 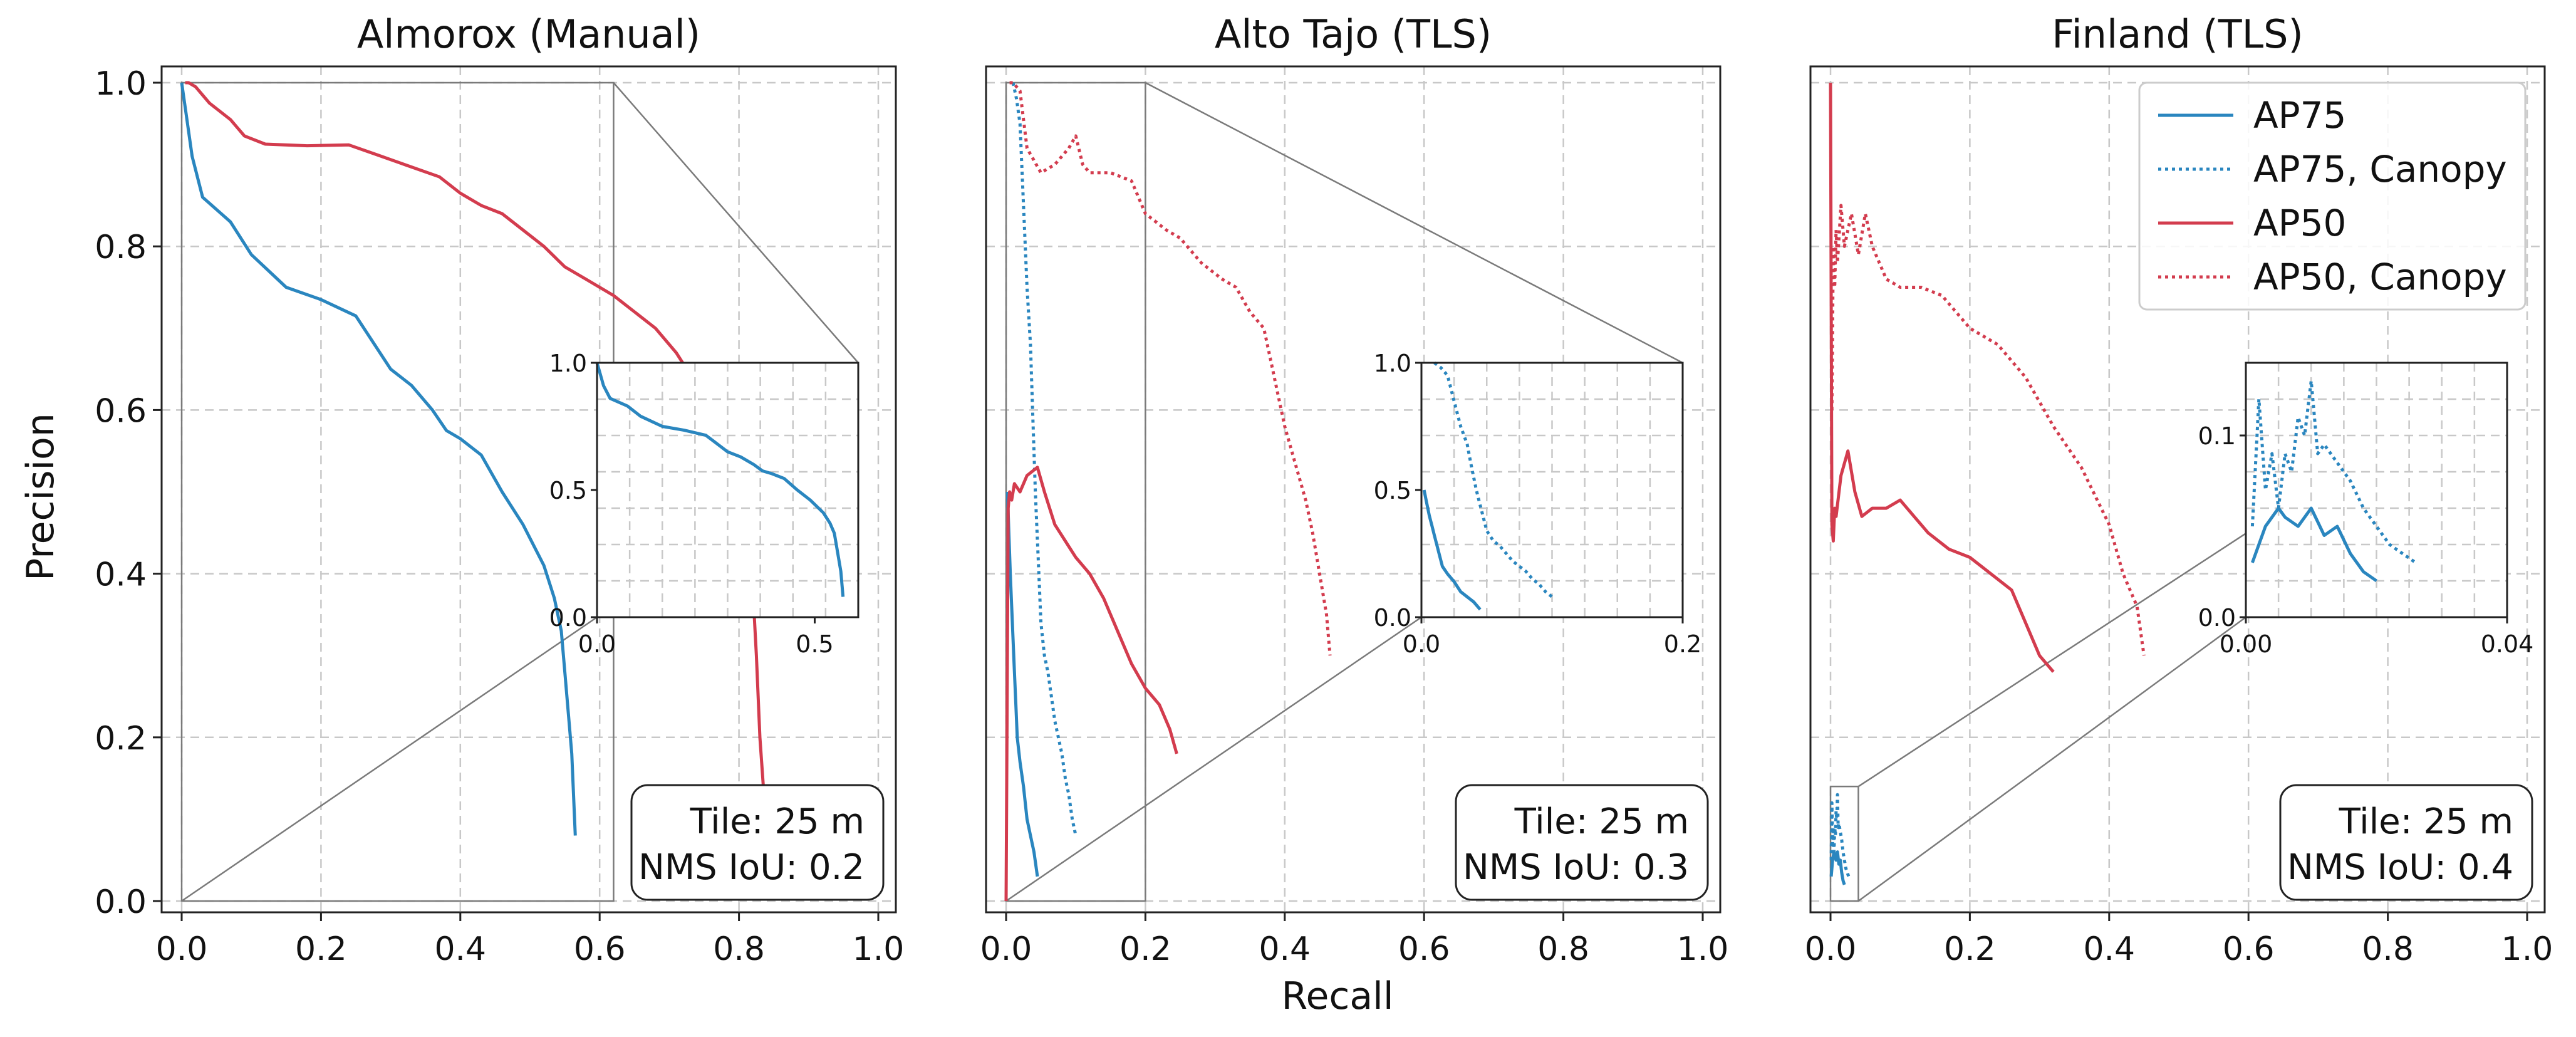 I want to click on y-tick-label: 0.4, so click(x=121, y=575).